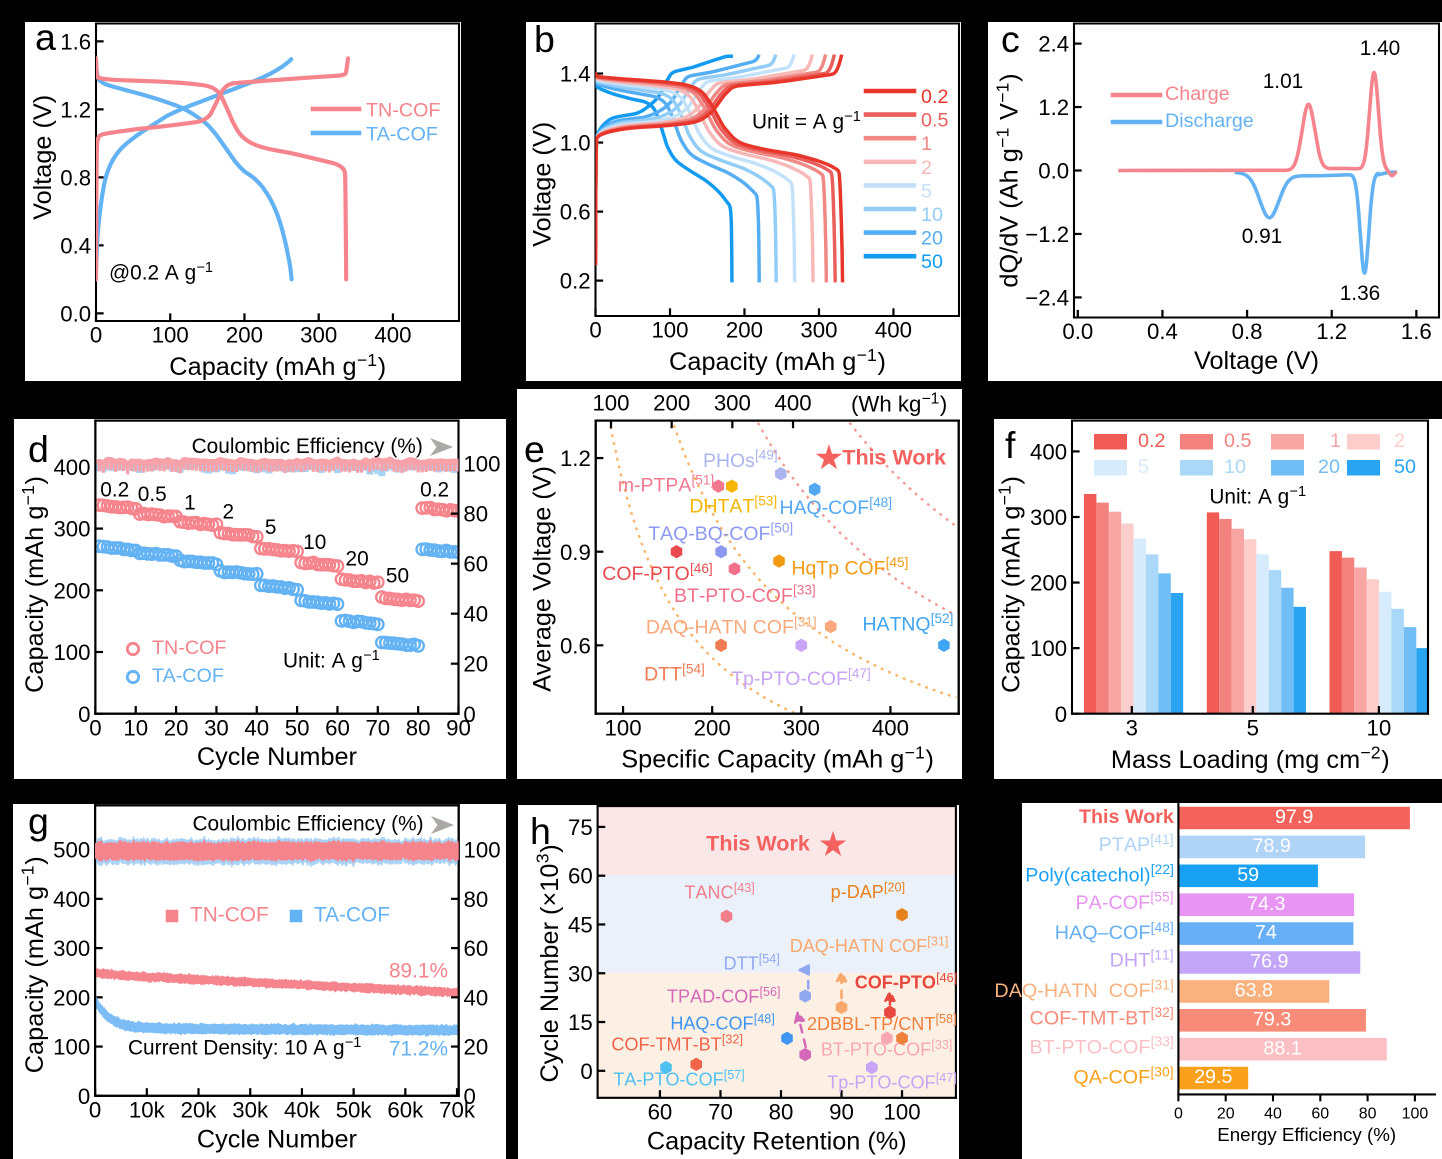  What do you see at coordinates (1416, 331) in the screenshot?
I see `svg-text: 1.6` at bounding box center [1416, 331].